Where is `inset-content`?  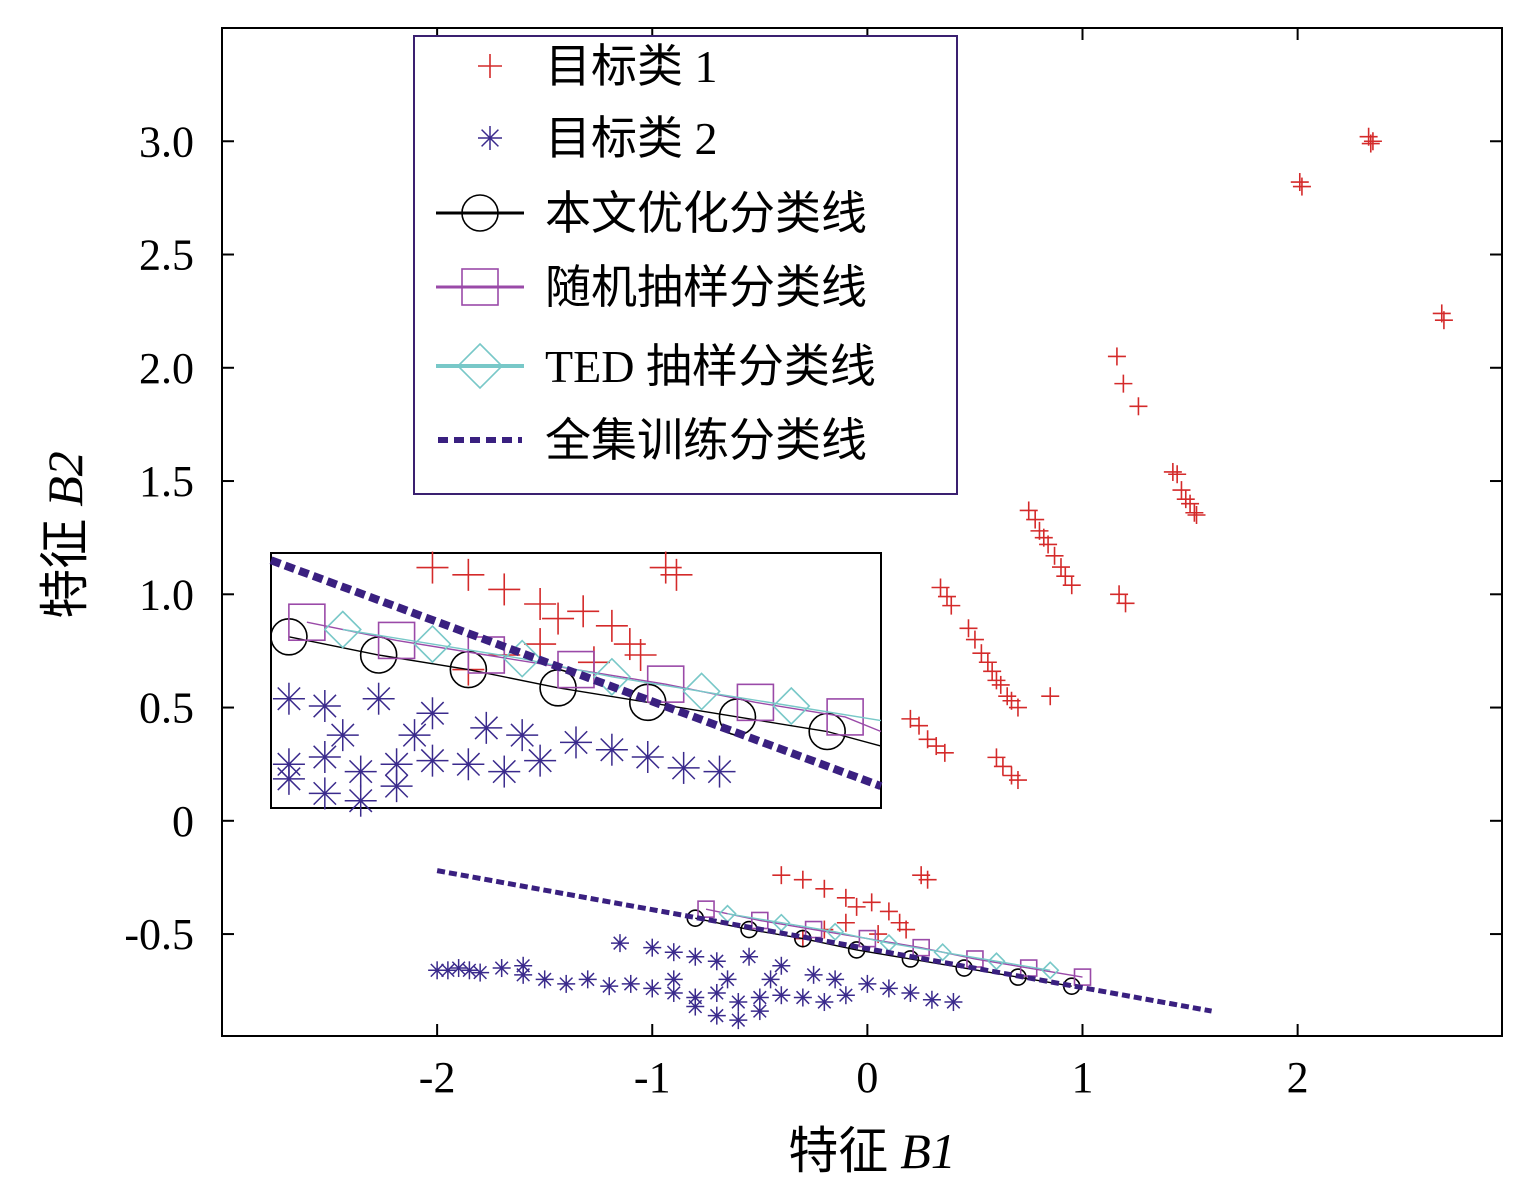 inset-content is located at coordinates (576, 684).